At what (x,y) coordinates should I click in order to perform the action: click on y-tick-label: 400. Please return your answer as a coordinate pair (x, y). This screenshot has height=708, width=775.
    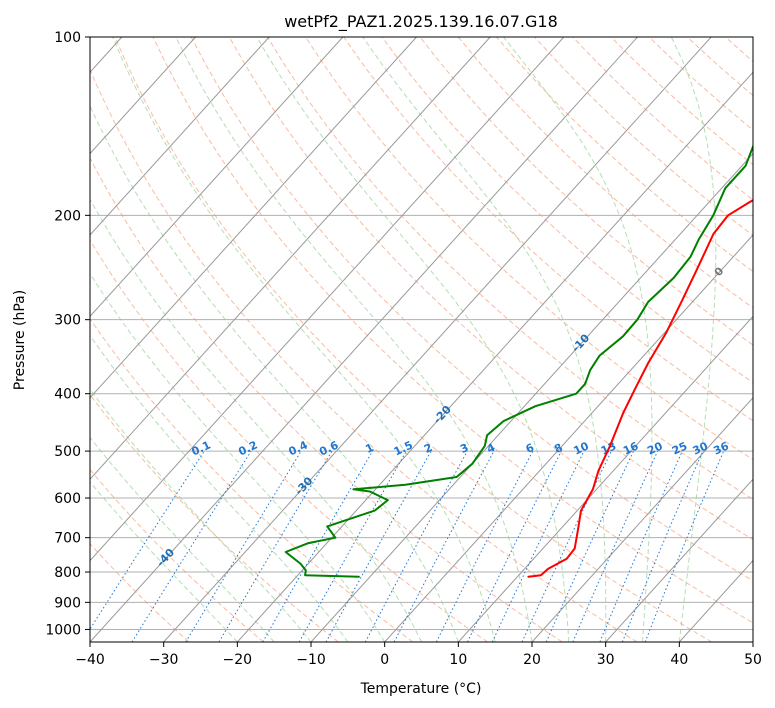
    Looking at the image, I should click on (67, 395).